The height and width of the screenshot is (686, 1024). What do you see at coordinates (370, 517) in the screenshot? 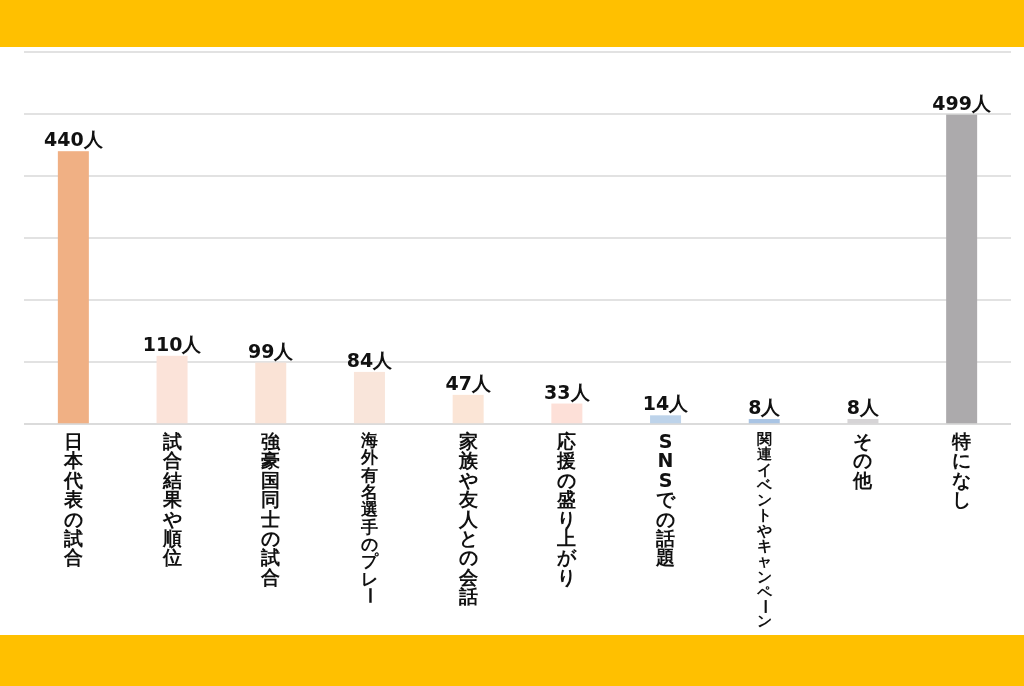
I see `category-label: 海外有名選手のプレー` at bounding box center [370, 517].